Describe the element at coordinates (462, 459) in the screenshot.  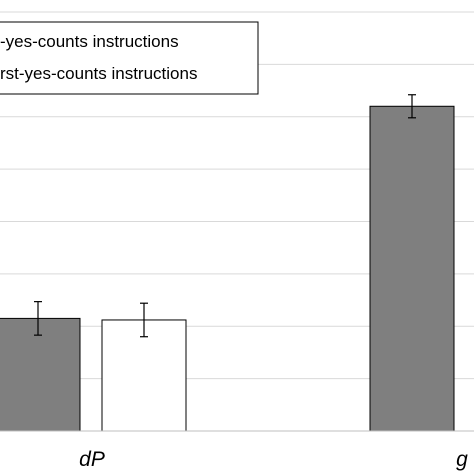
I see `x-tick-label-g: g` at that location.